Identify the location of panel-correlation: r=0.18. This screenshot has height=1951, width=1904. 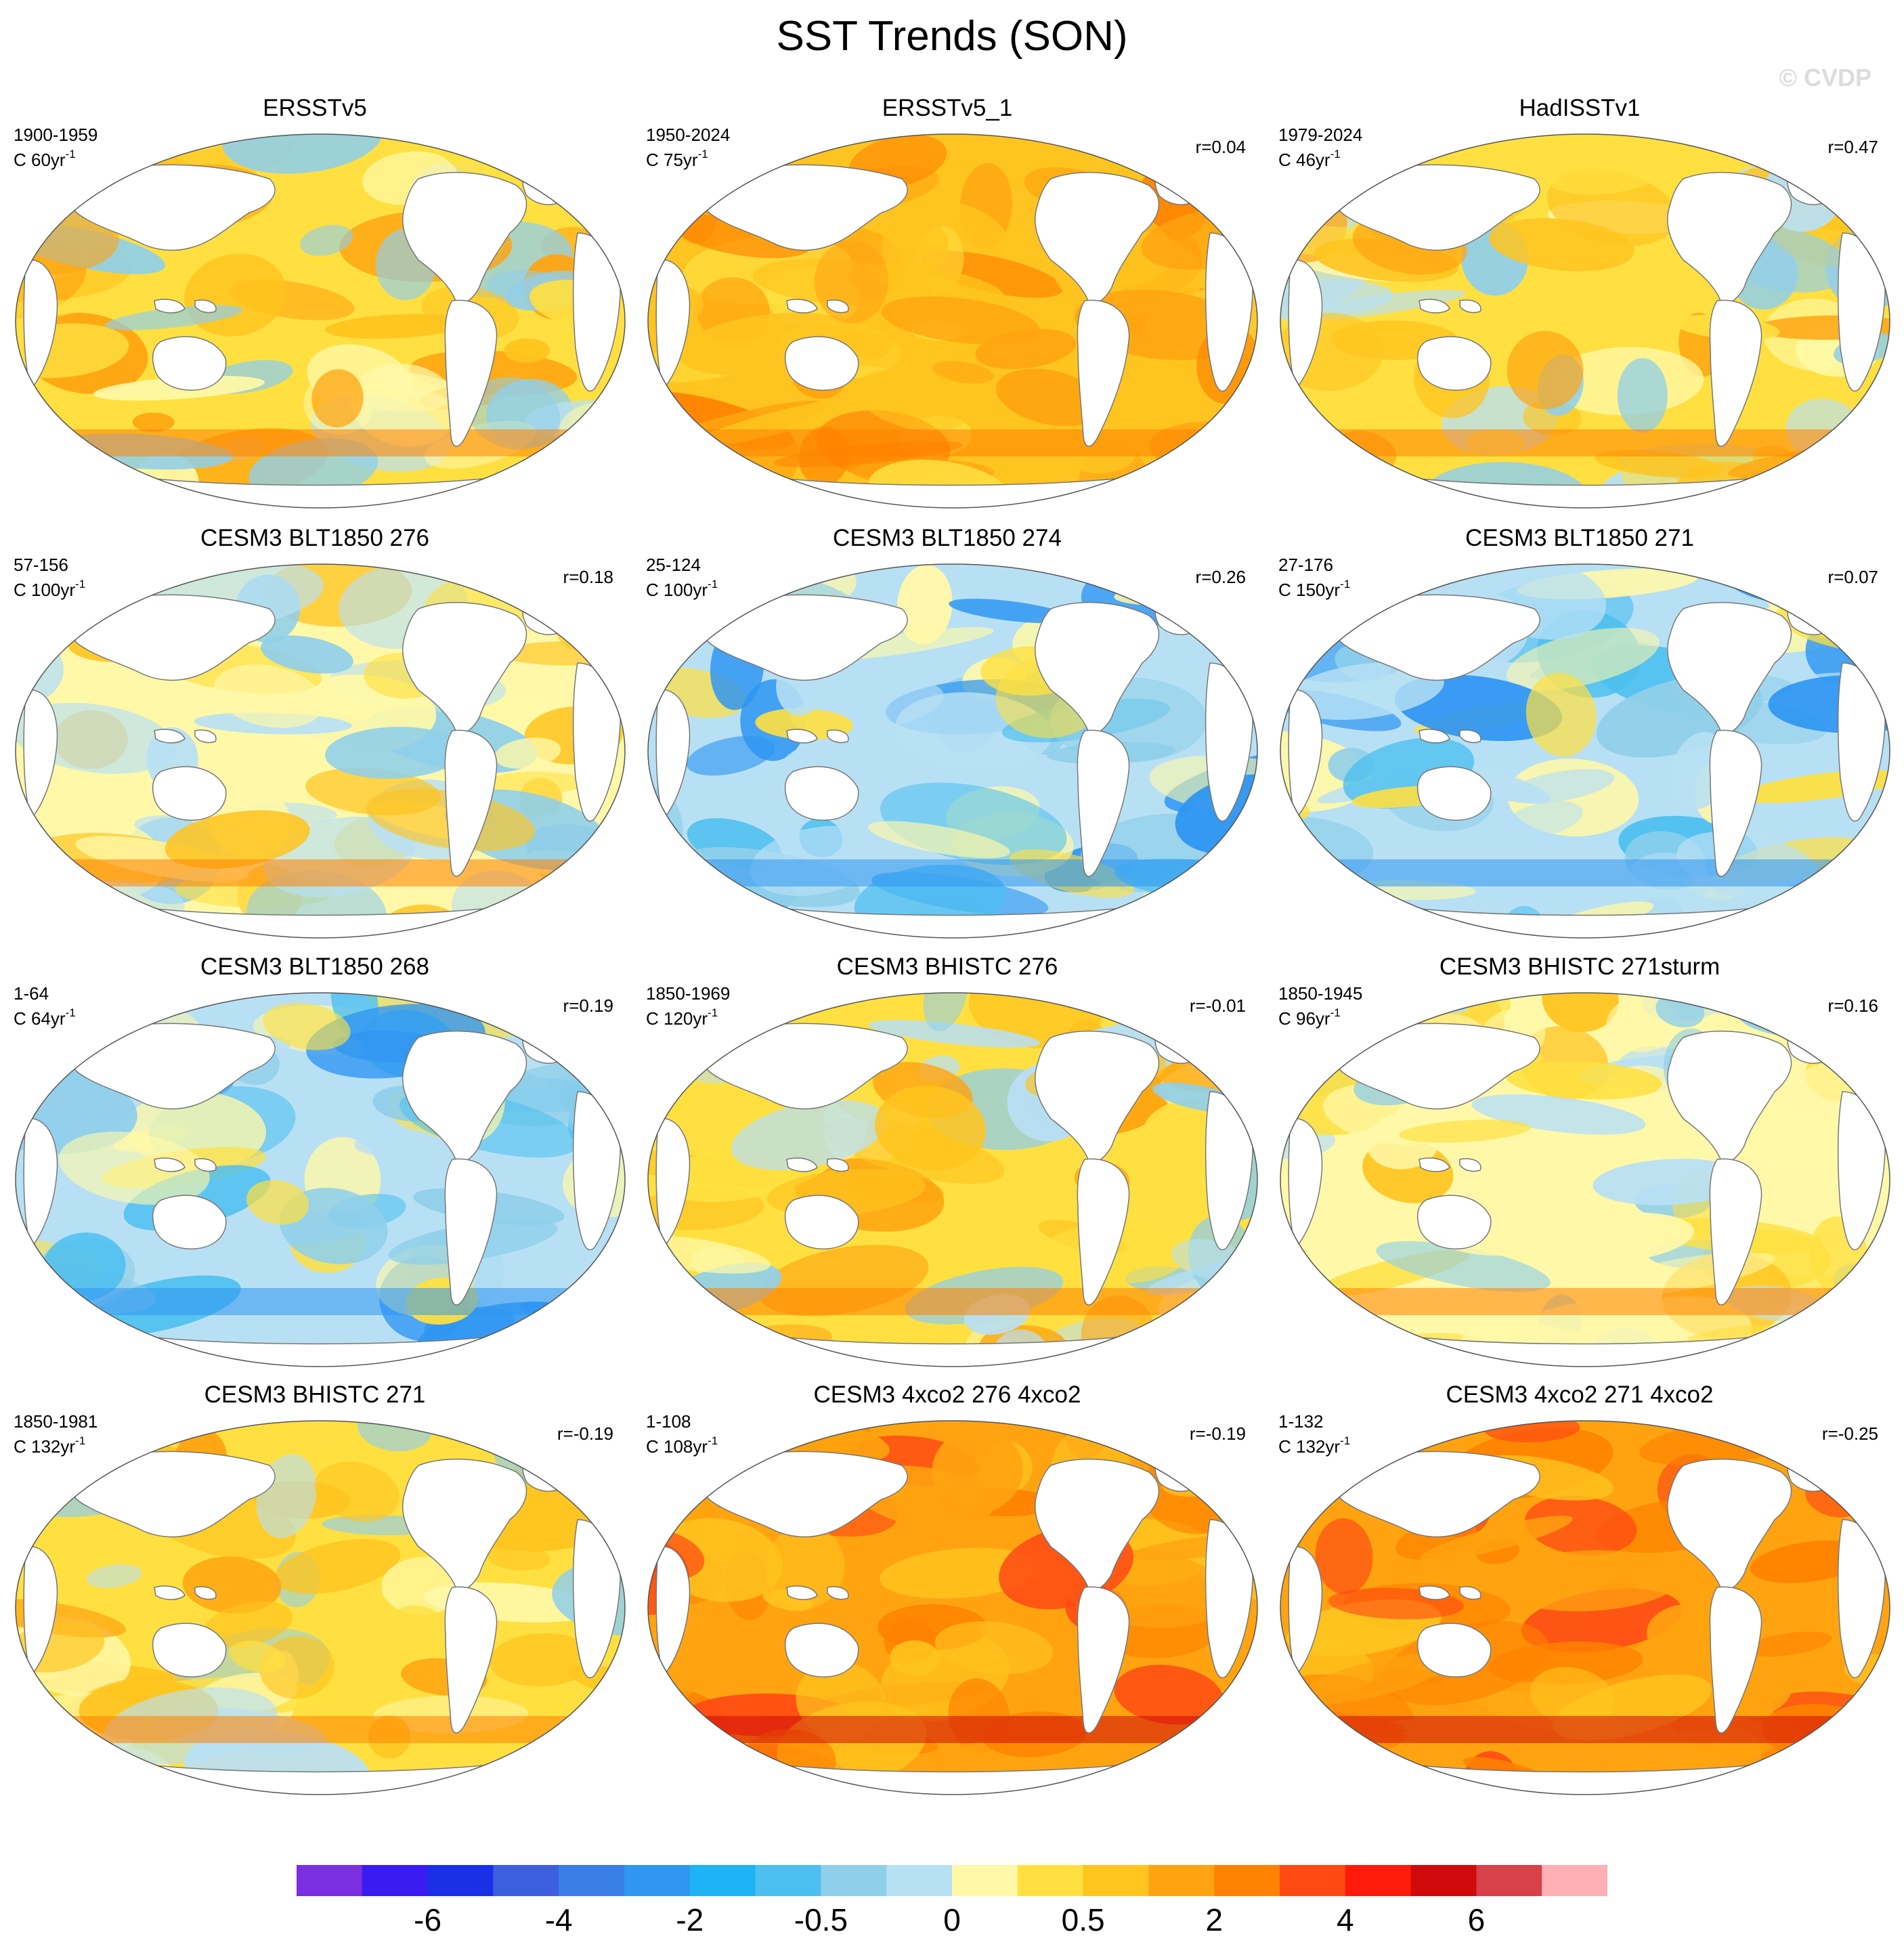
(588, 577).